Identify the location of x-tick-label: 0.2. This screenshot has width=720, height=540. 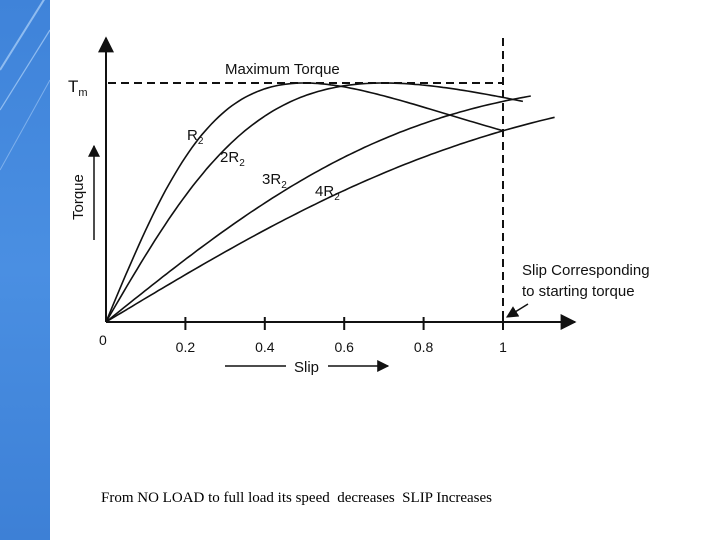
(186, 347).